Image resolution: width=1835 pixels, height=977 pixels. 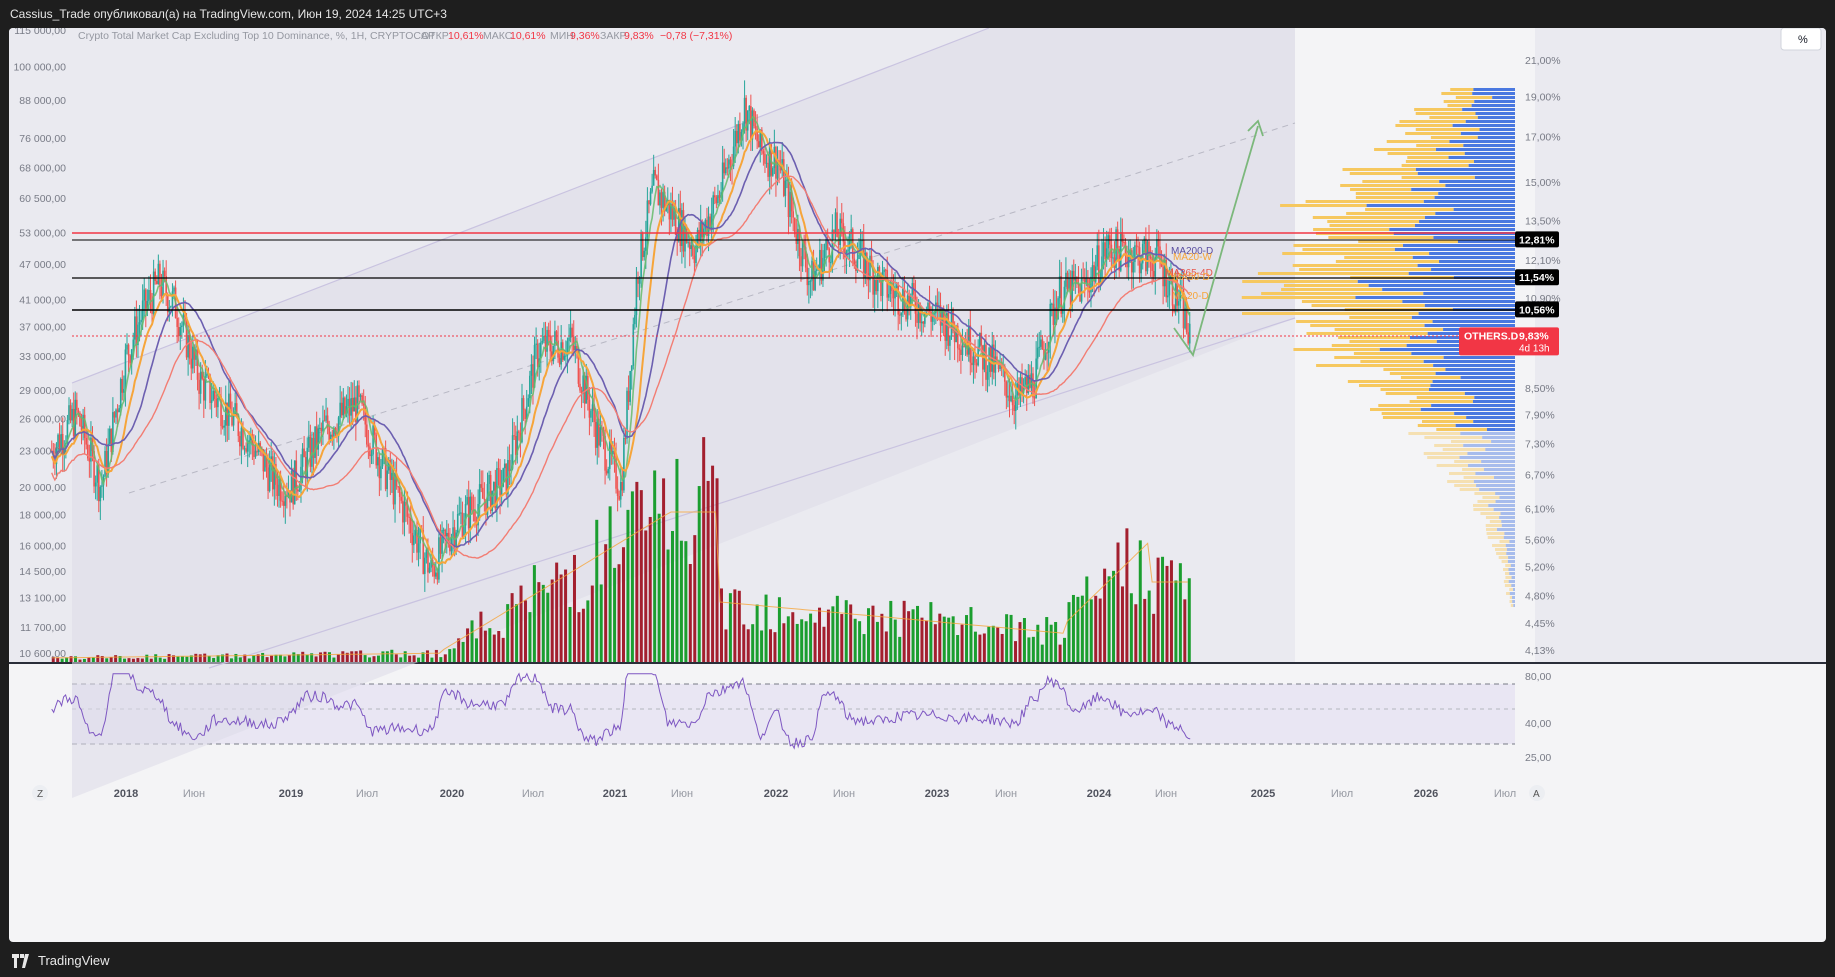 What do you see at coordinates (917, 663) in the screenshot?
I see `pane-divider` at bounding box center [917, 663].